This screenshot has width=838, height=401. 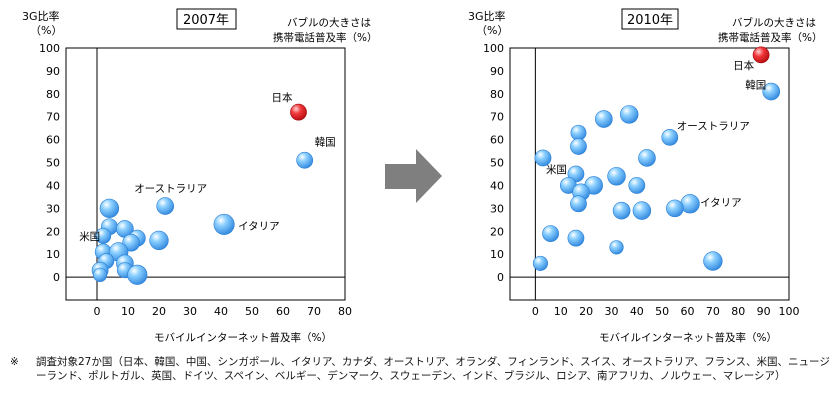 I want to click on footnote-mark: ※, so click(x=14, y=362).